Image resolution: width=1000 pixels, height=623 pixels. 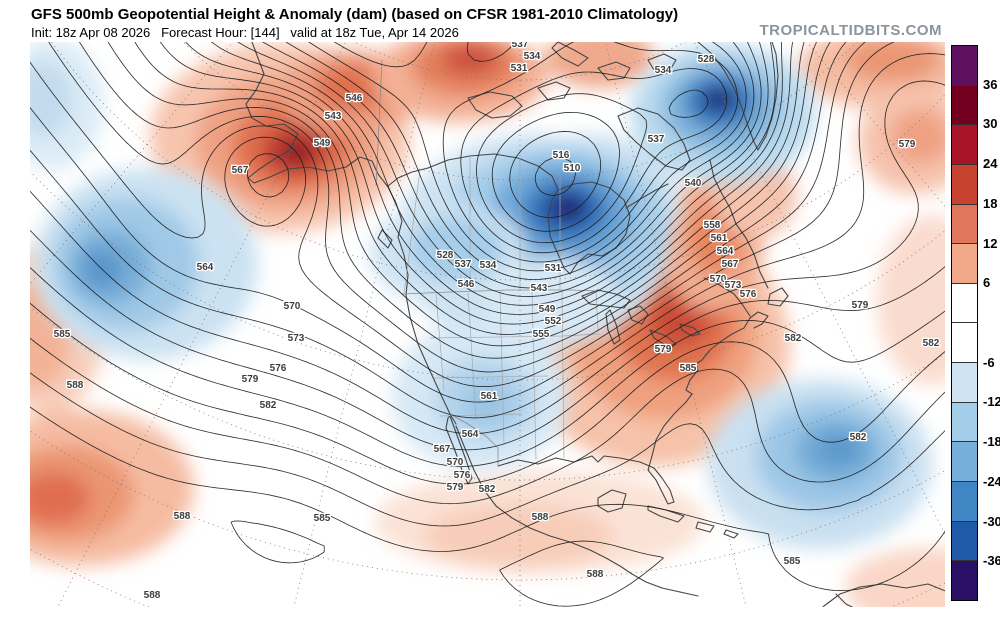 What do you see at coordinates (989, 362) in the screenshot?
I see `colorbar-tick-label: -6` at bounding box center [989, 362].